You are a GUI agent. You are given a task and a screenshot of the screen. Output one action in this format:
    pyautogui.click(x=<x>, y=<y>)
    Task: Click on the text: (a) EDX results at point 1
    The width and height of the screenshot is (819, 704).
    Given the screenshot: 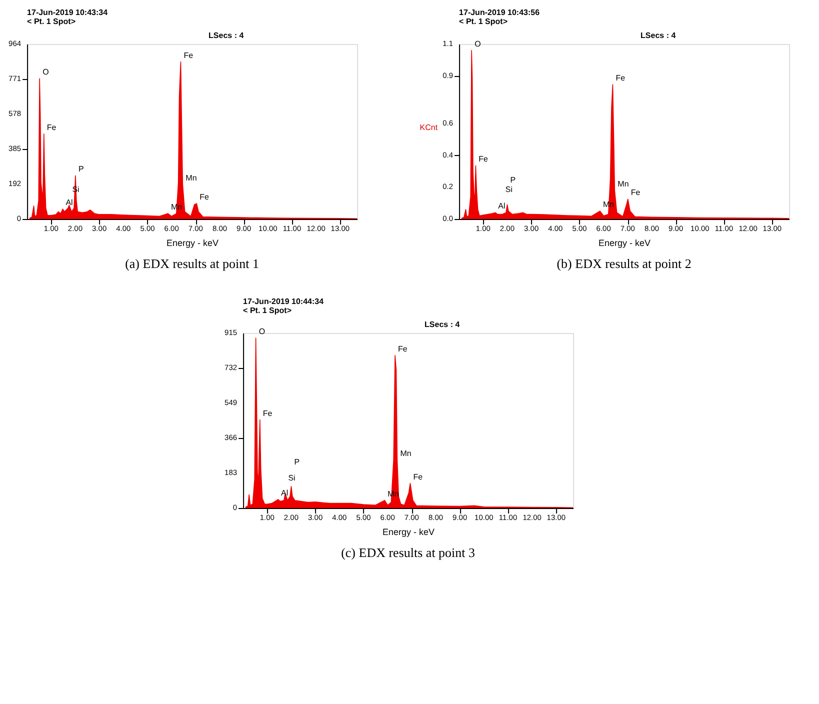 What is the action you would take?
    pyautogui.click(x=192, y=263)
    